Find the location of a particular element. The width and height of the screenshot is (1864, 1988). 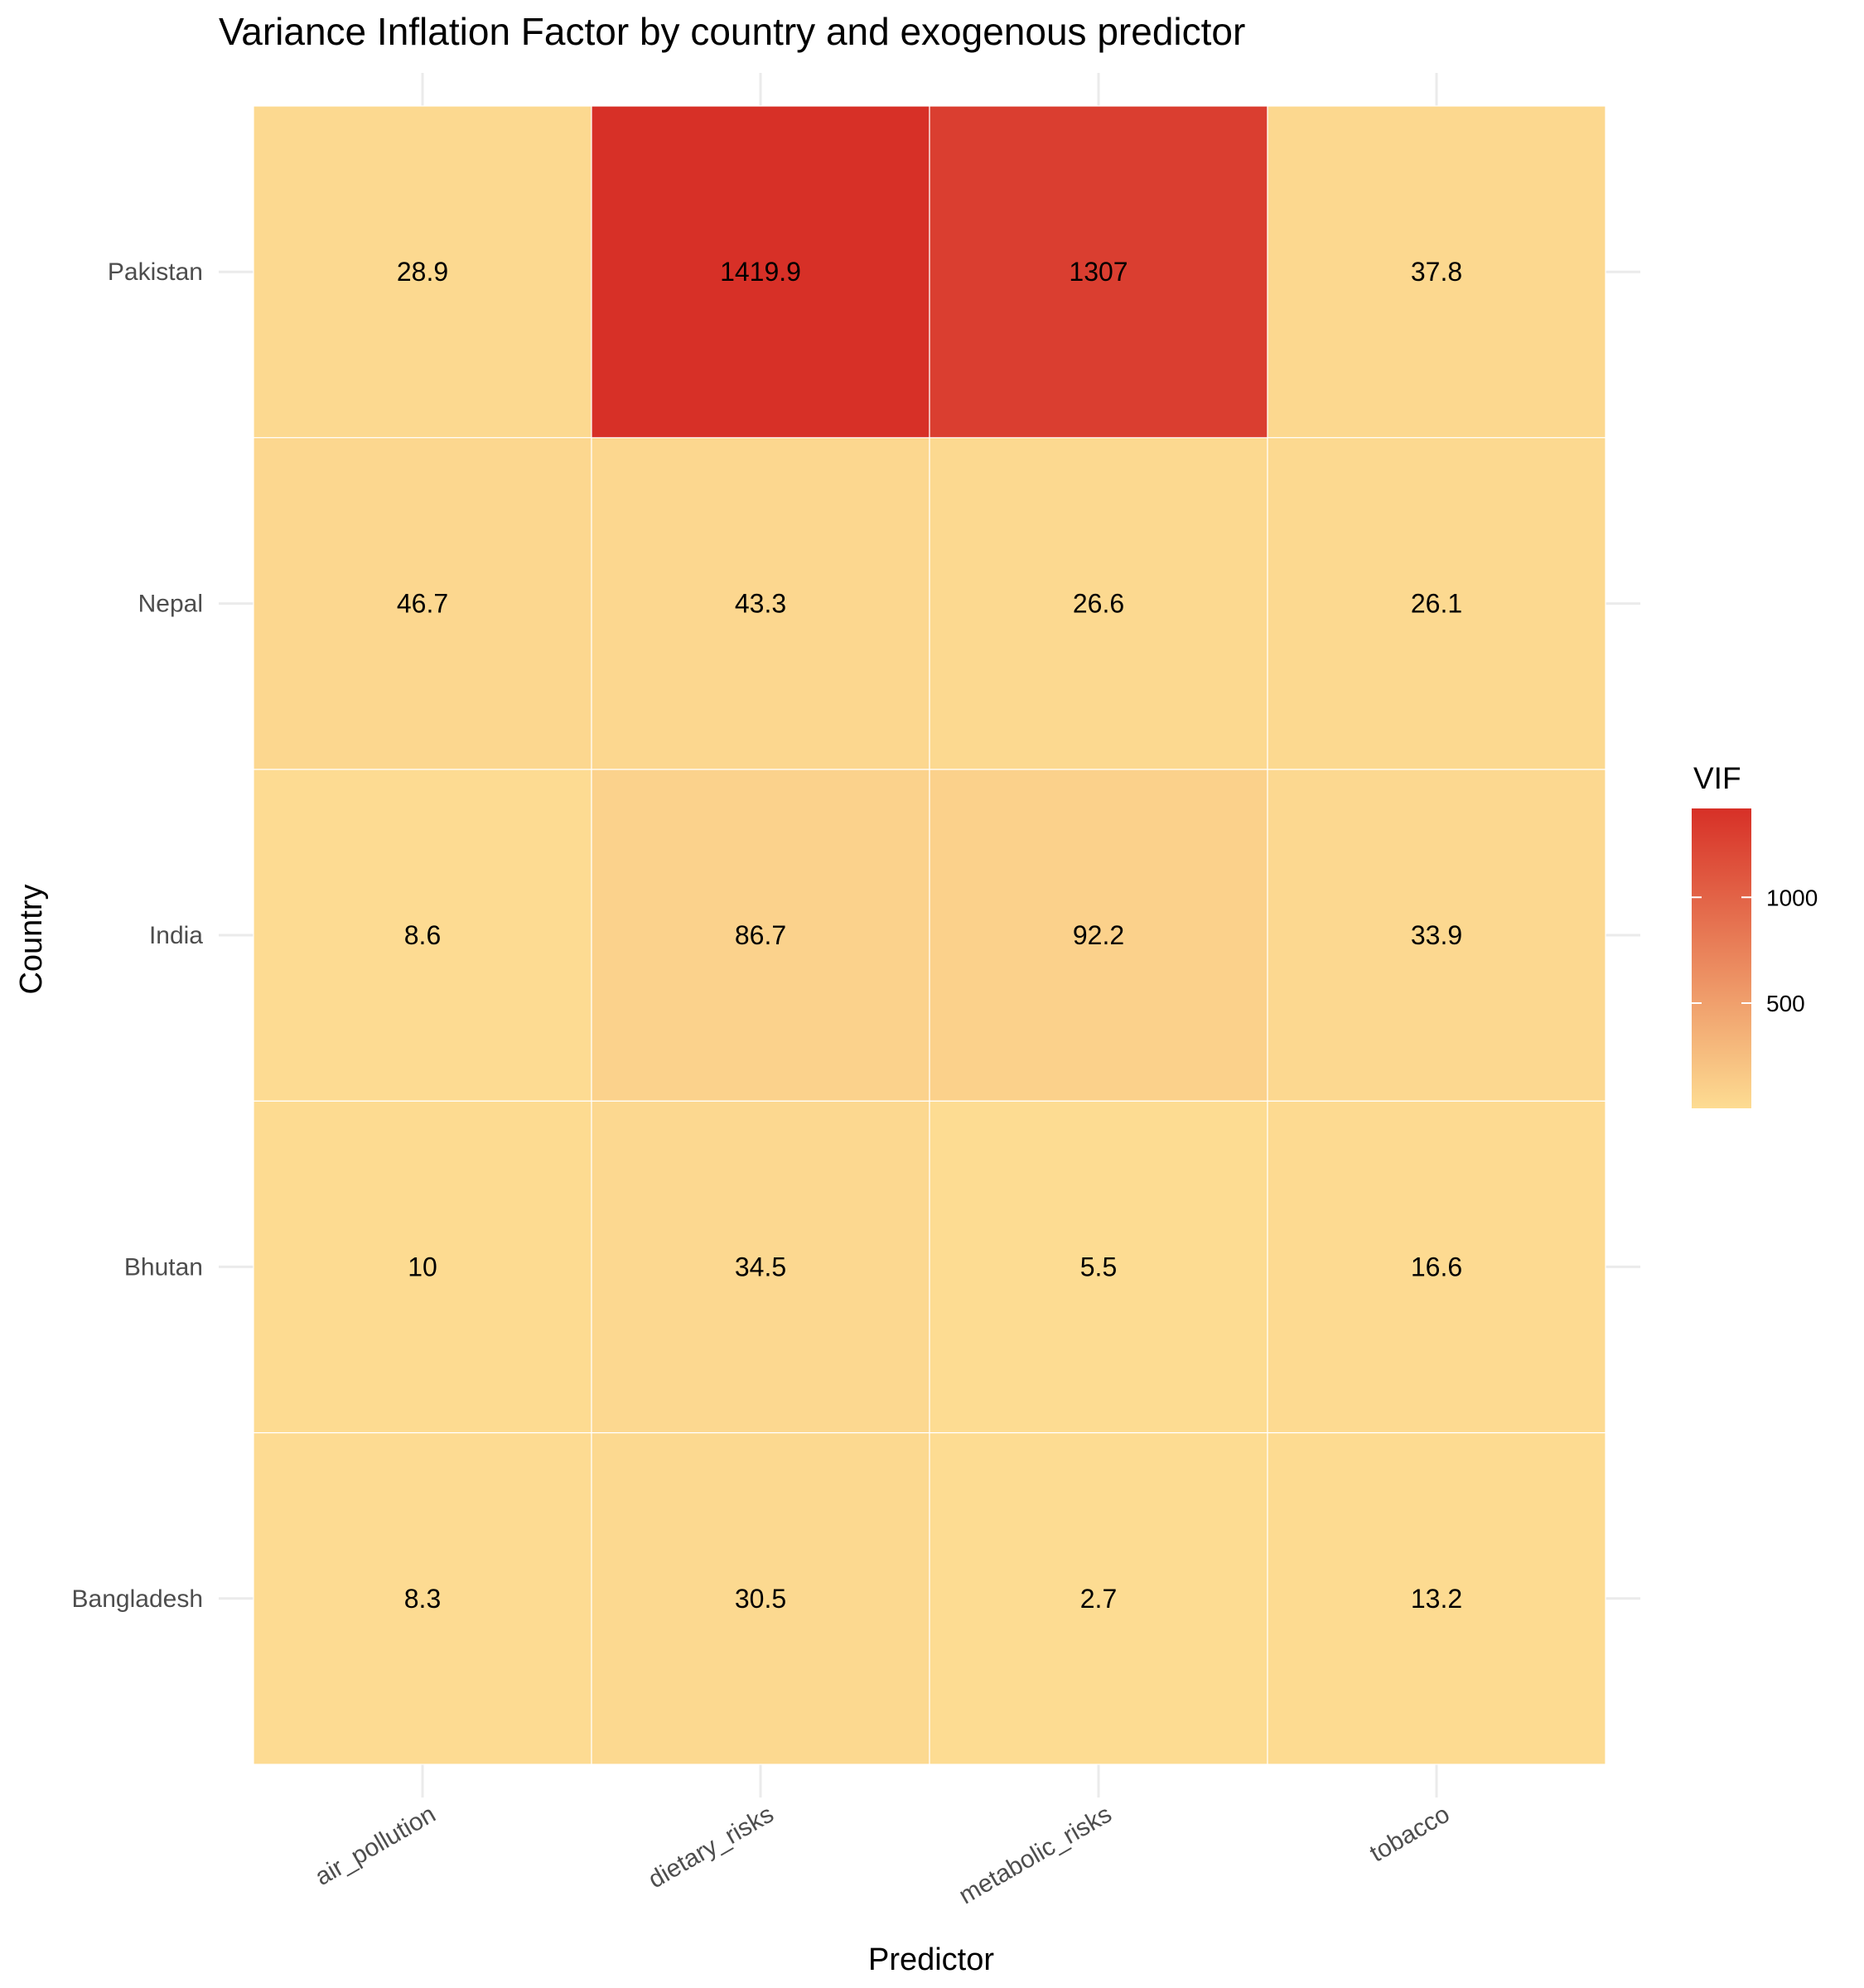

cell-value-label: 46.7 is located at coordinates (422, 604).